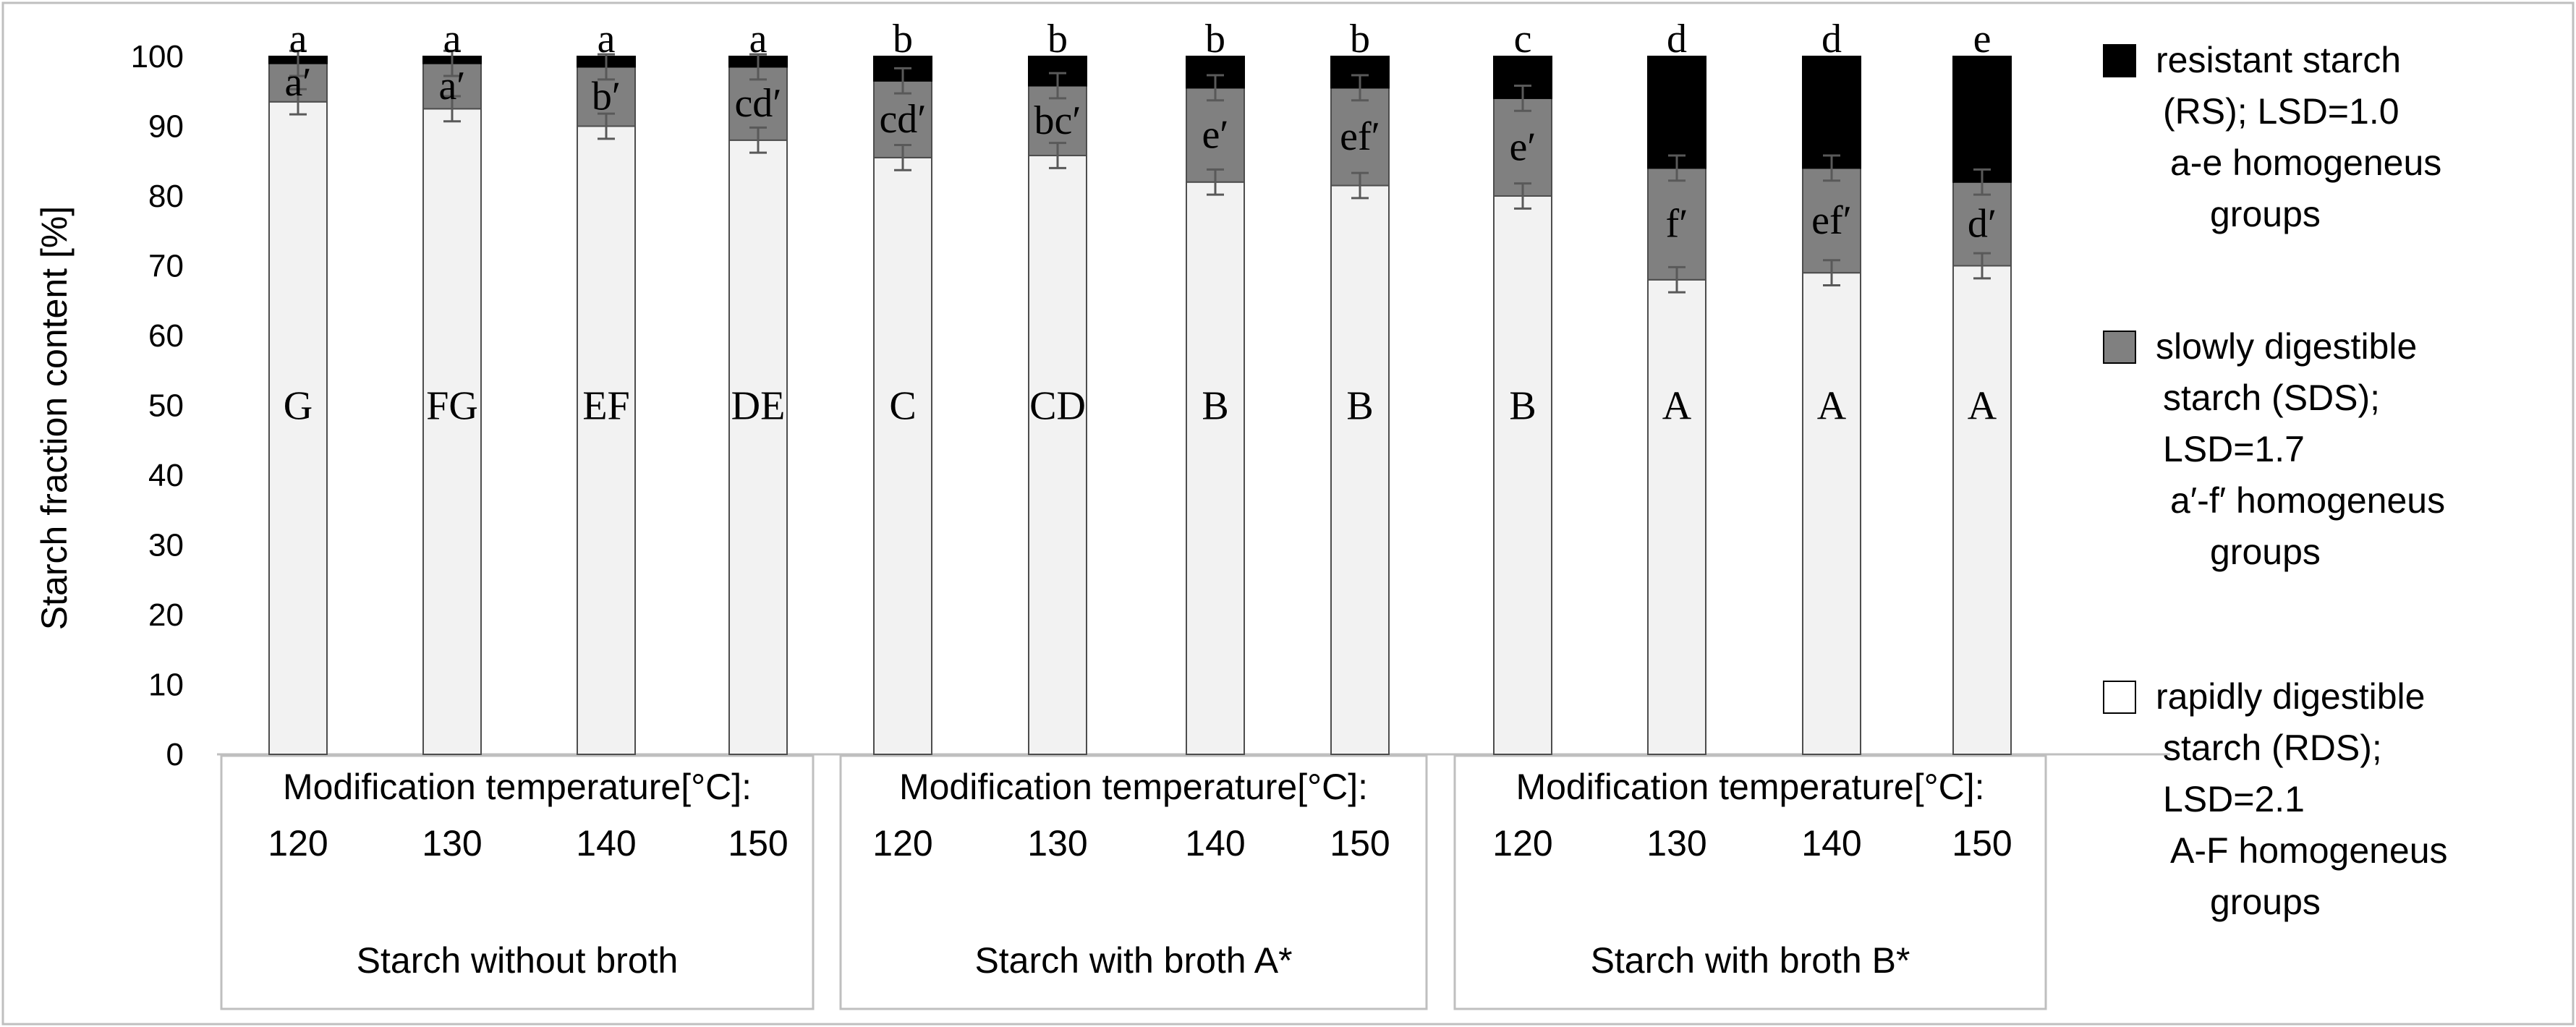 The height and width of the screenshot is (1027, 2576). What do you see at coordinates (166, 406) in the screenshot?
I see `y-tick-label: 50` at bounding box center [166, 406].